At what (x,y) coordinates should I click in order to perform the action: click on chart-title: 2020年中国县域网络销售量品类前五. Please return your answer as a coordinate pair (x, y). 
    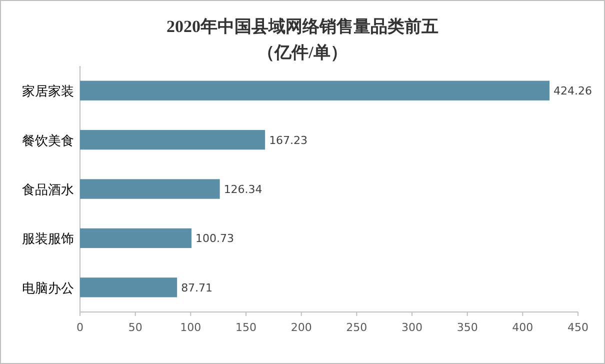
    Looking at the image, I should click on (302, 26).